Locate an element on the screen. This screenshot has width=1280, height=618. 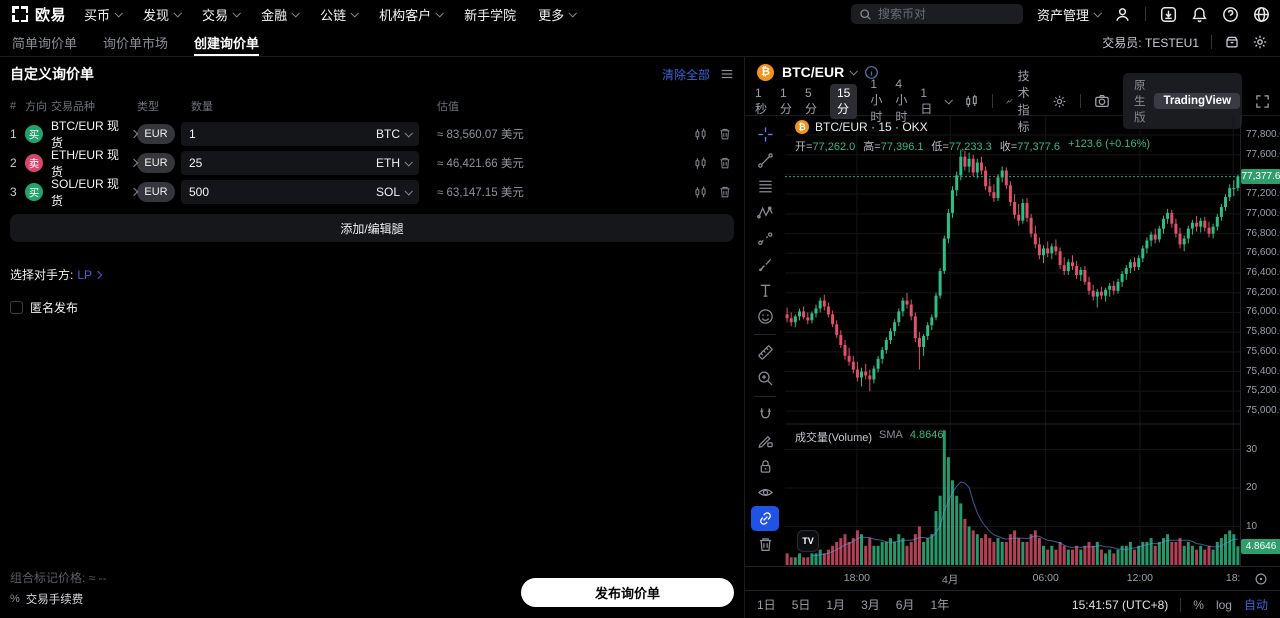
amount-field: ETH is located at coordinates (300, 163).